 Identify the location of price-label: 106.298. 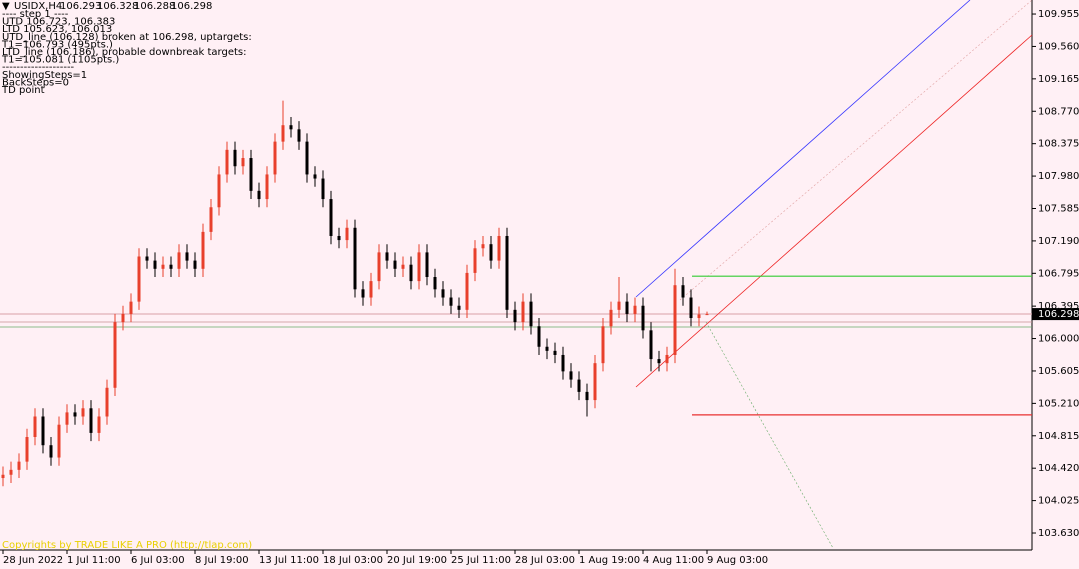
(1058, 314).